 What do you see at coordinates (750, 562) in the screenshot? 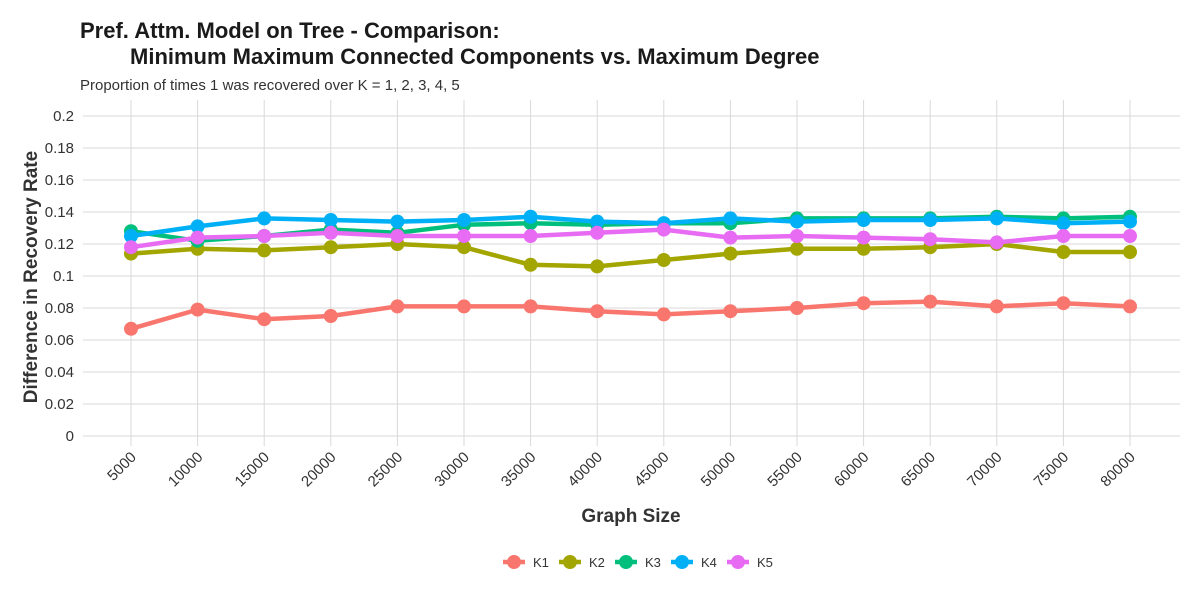
I see `legend-item-k5: K5` at bounding box center [750, 562].